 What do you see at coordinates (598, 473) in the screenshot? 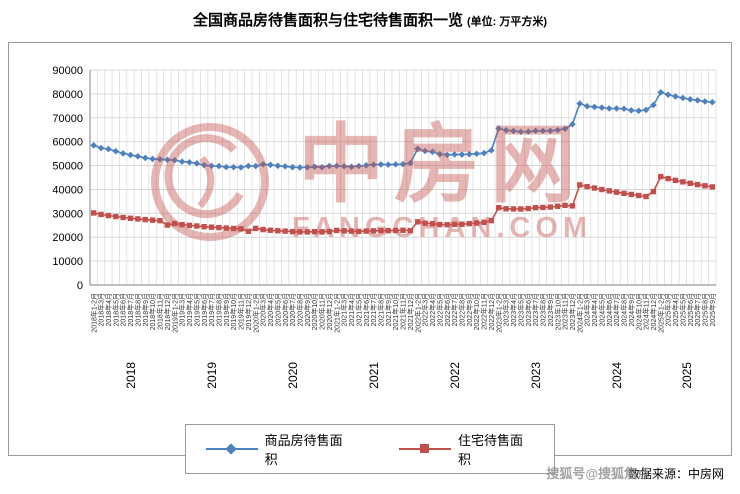
I see `source-watermark-overlay: 搜狐号@搜狐焦点` at bounding box center [598, 473].